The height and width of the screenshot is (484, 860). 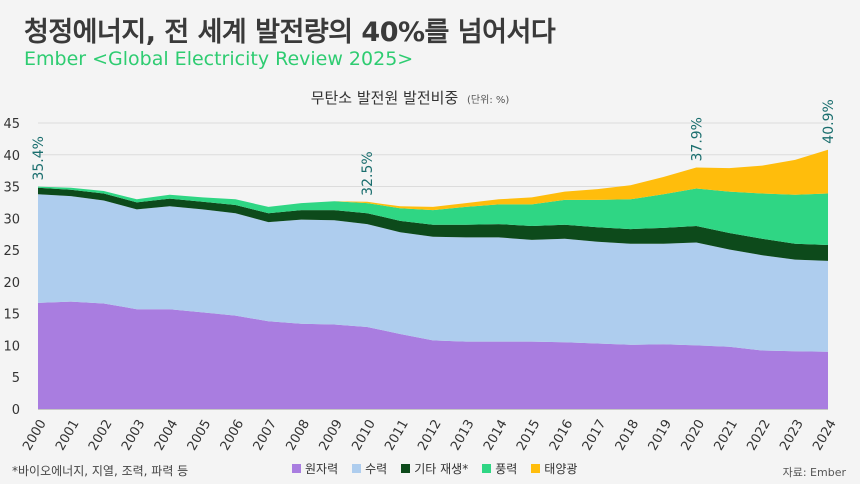 I want to click on legend-label: 기타 재생*, so click(x=441, y=469).